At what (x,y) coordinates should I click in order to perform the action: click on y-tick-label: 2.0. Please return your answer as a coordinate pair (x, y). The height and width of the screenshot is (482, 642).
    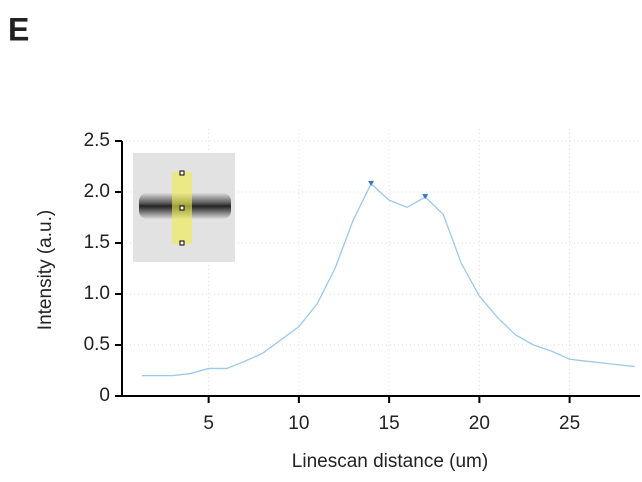
    Looking at the image, I should click on (97, 191).